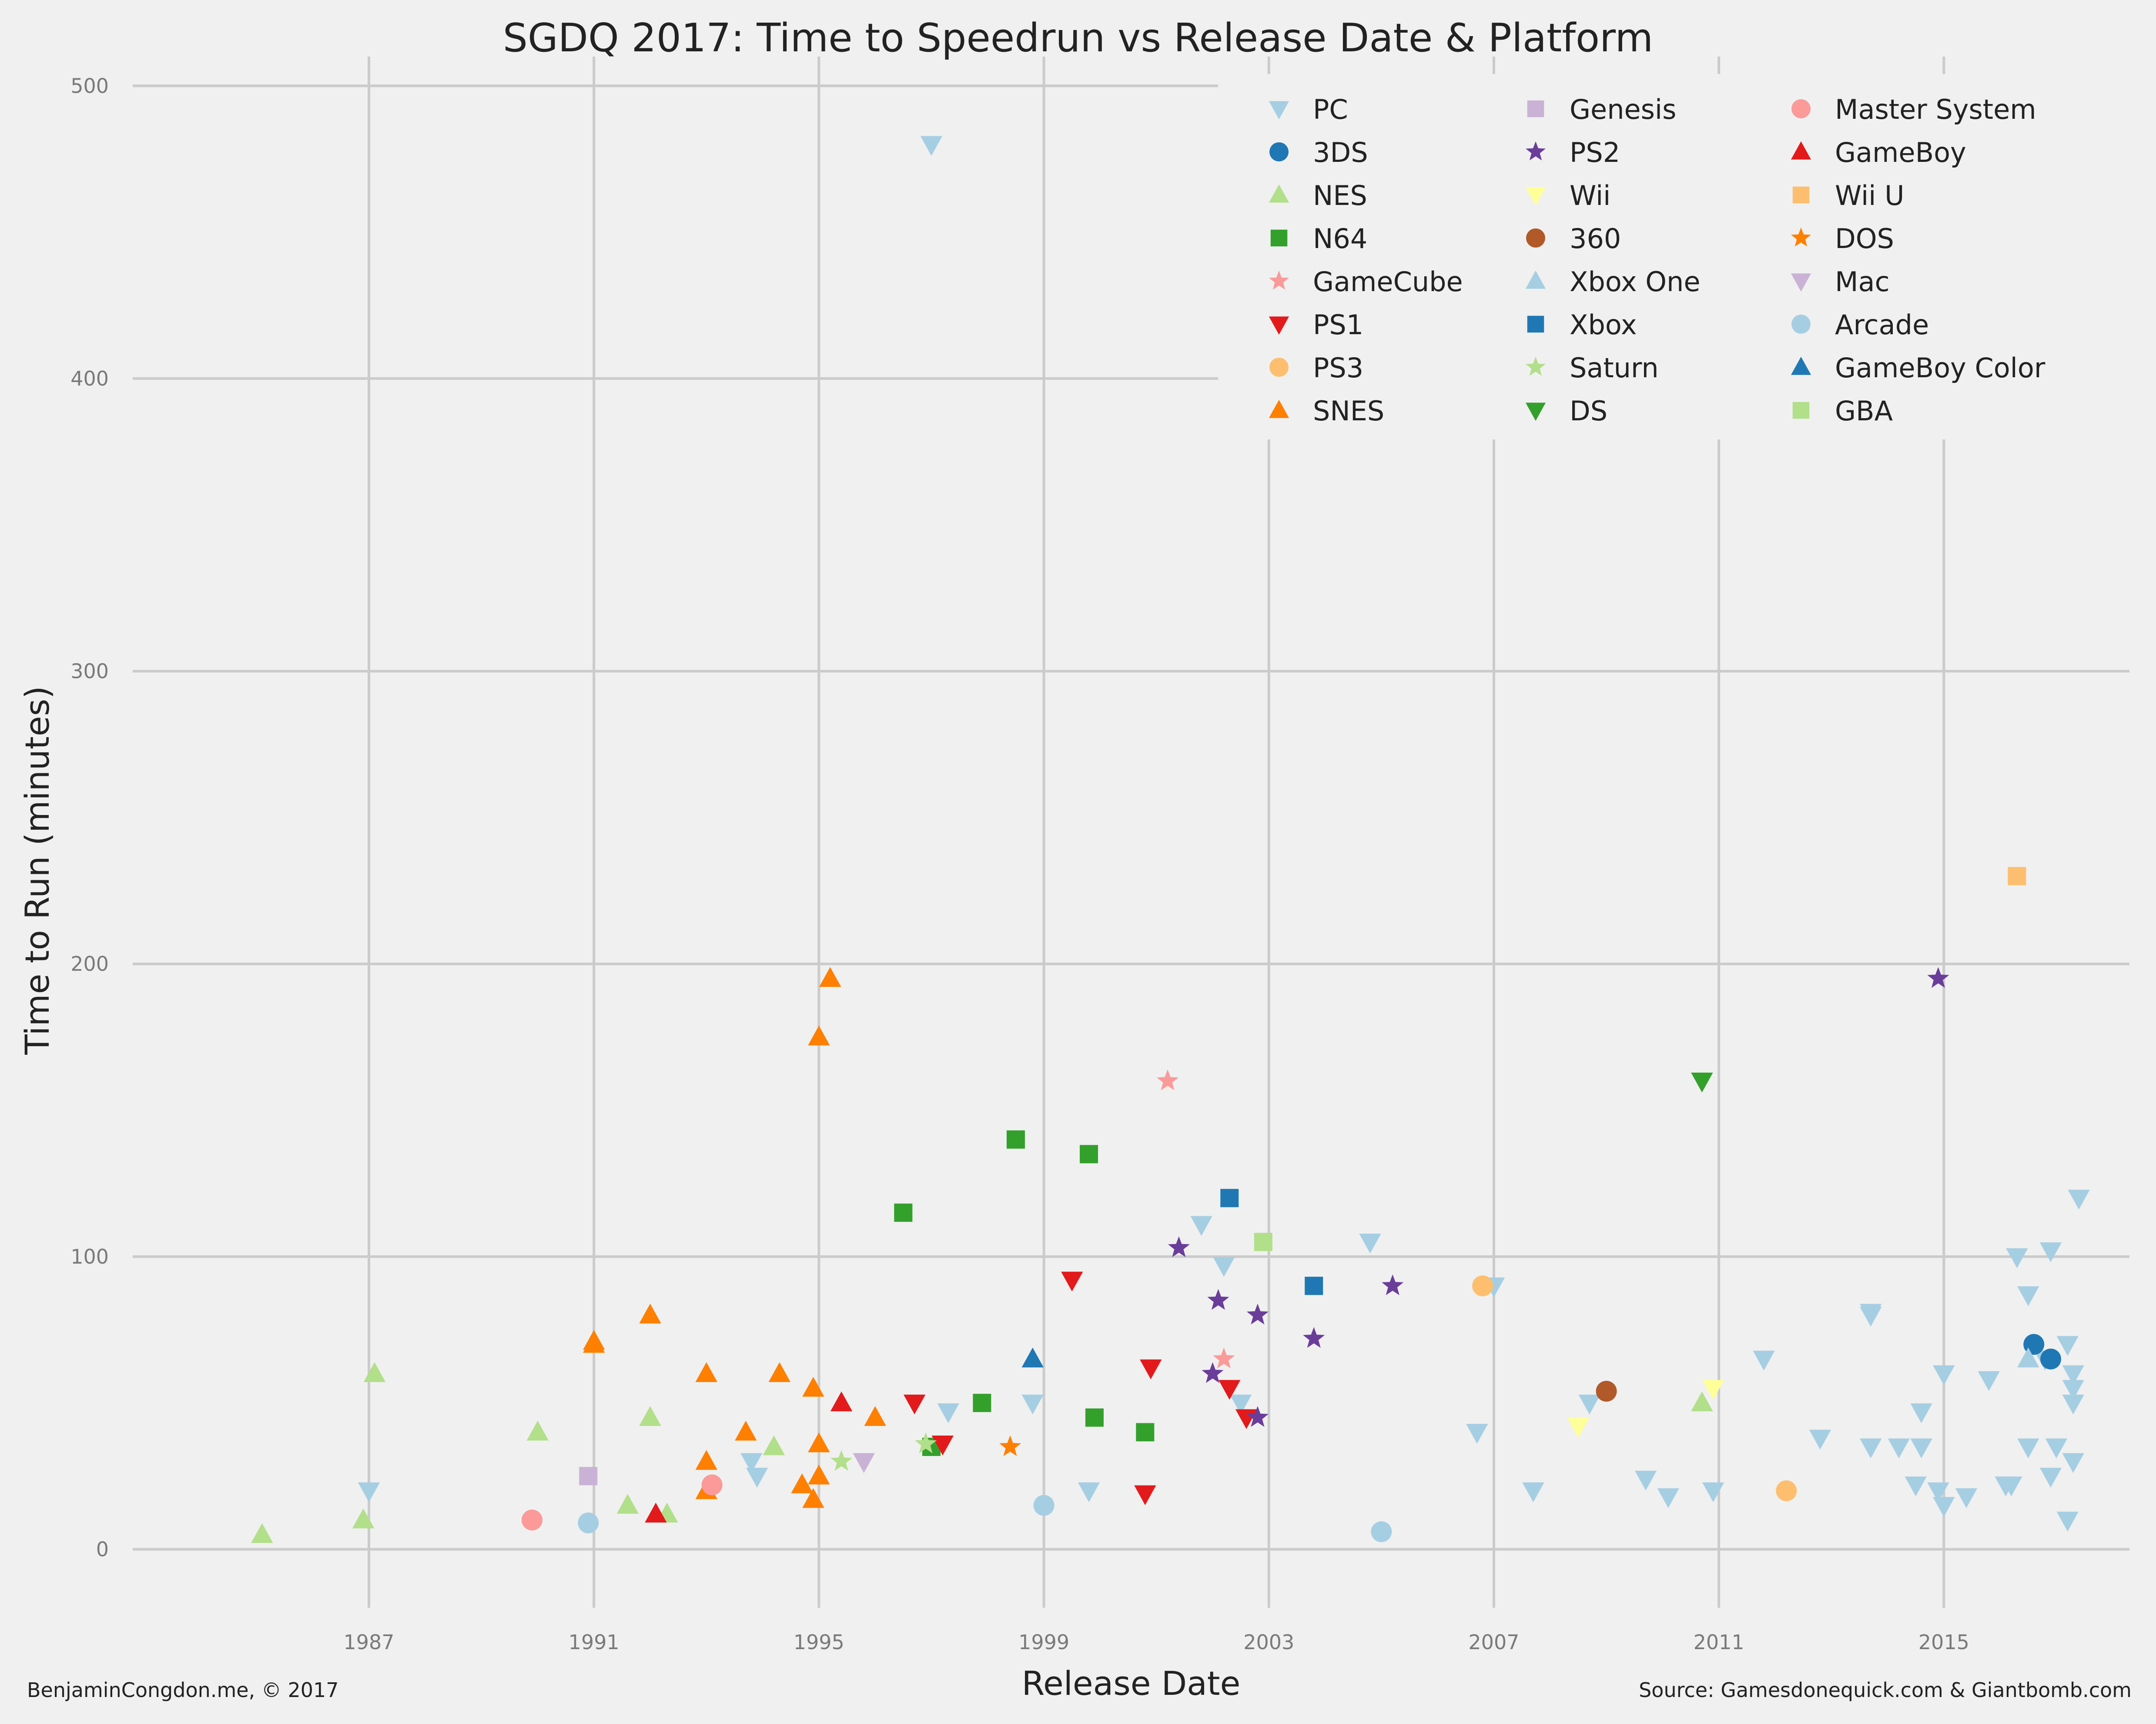 The height and width of the screenshot is (1724, 2156). What do you see at coordinates (1536, 151) in the screenshot?
I see `legend-marker-ps2` at bounding box center [1536, 151].